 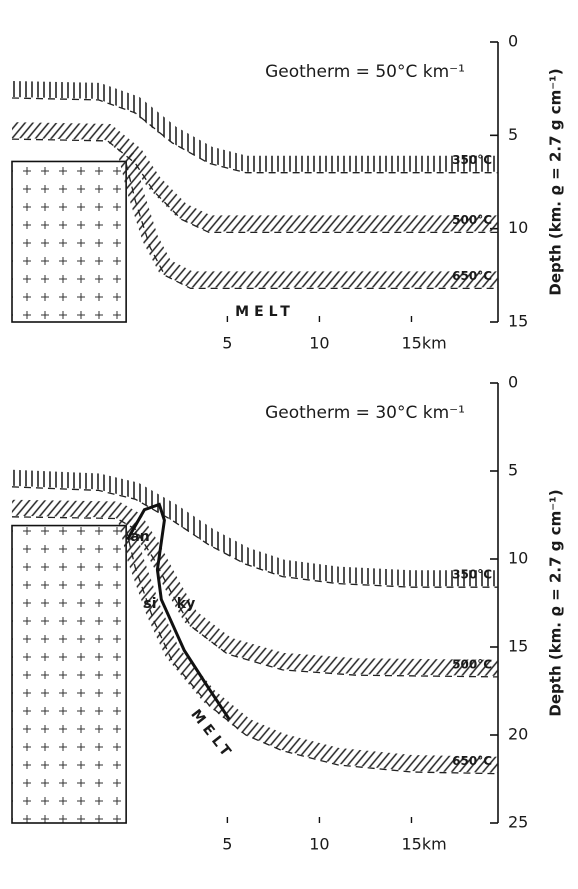 I want to click on chart-title: Geotherm = 50°C km⁻¹, so click(x=365, y=72).